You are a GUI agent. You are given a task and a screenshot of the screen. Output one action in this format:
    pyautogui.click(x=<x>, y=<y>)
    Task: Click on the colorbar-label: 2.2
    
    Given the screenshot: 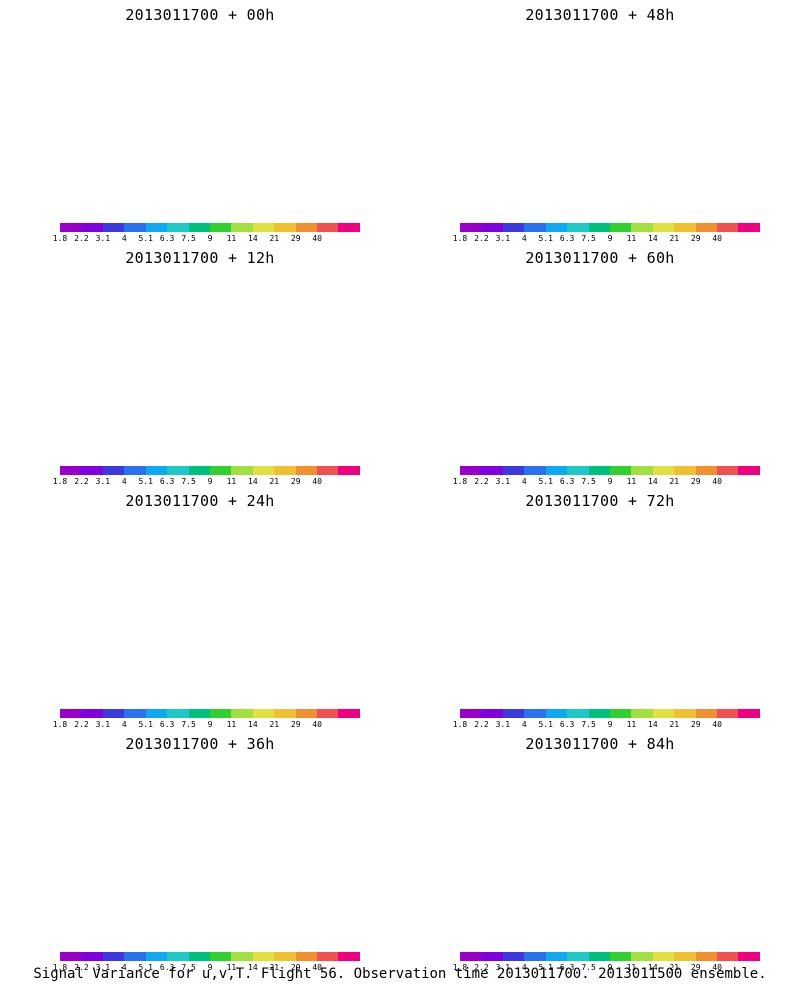 What is the action you would take?
    pyautogui.click(x=481, y=724)
    